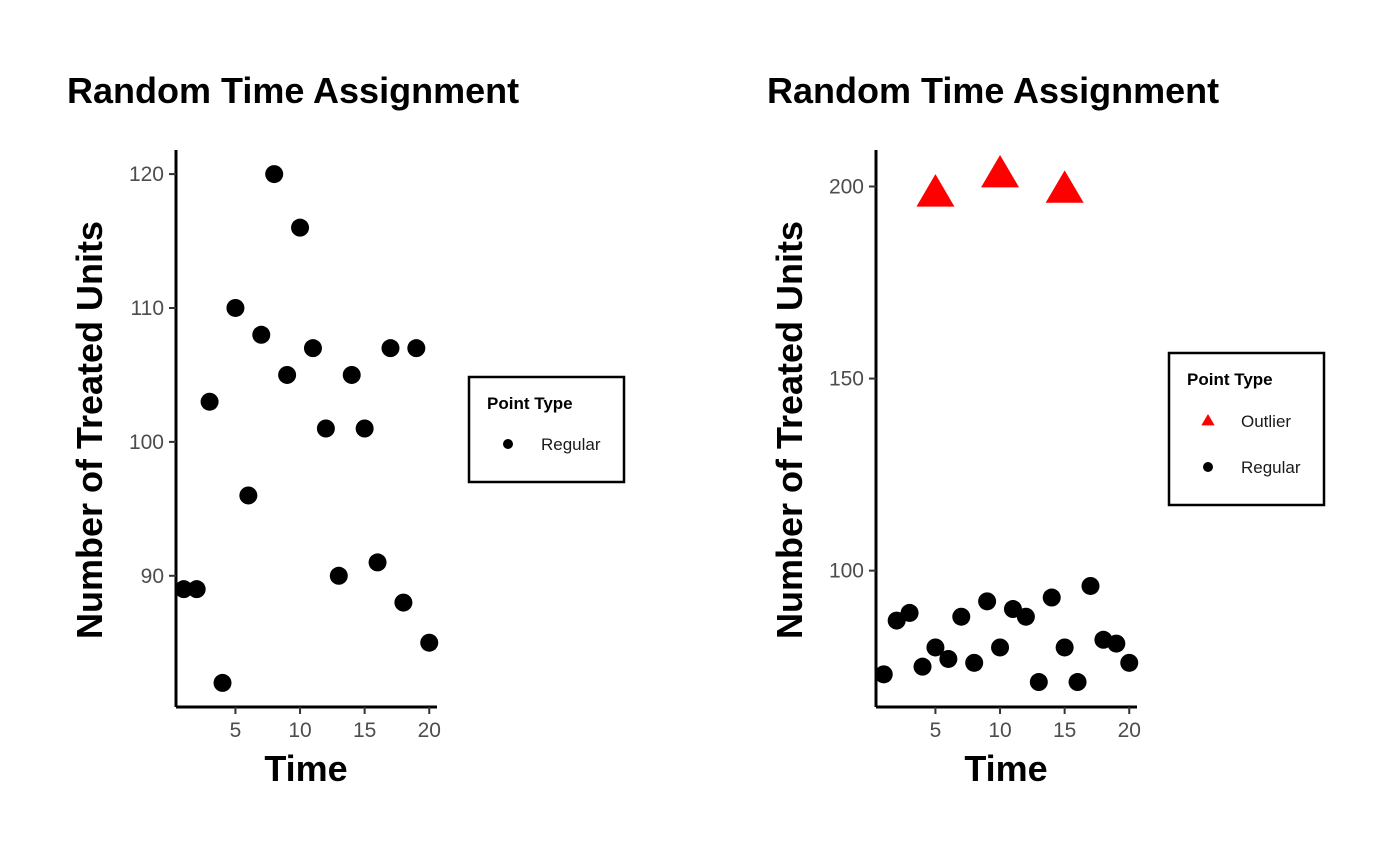  What do you see at coordinates (846, 186) in the screenshot?
I see `y-tick-label: 200` at bounding box center [846, 186].